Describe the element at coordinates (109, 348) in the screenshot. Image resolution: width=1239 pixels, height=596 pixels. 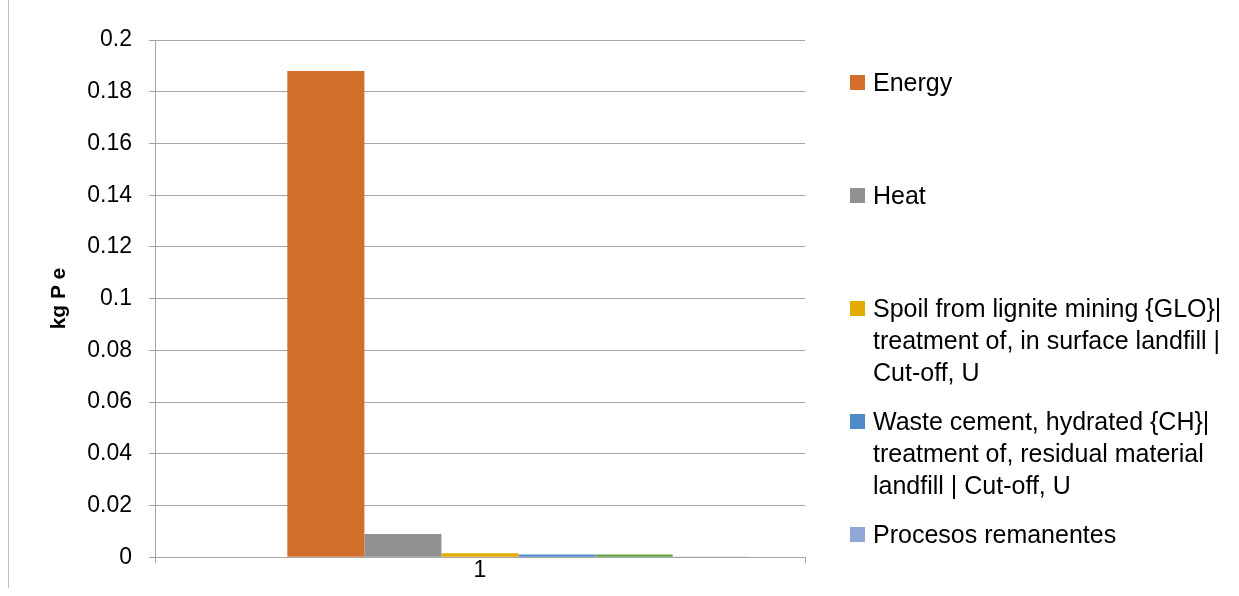
I see `y-tick-label: 0.08` at that location.